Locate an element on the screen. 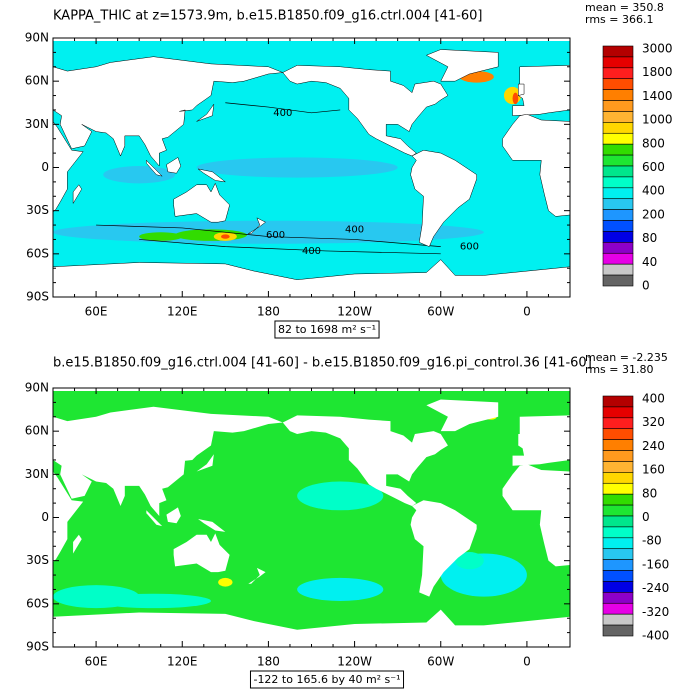 Image resolution: width=700 pixels, height=700 pixels. stat-label: mean = -2.235 is located at coordinates (626, 357).